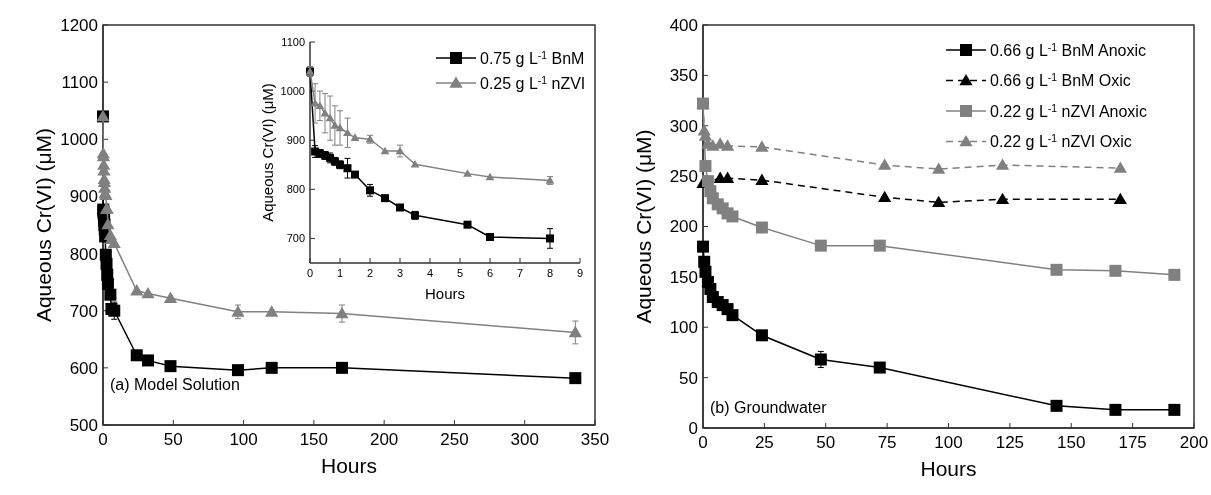 Image resolution: width=1211 pixels, height=495 pixels. Describe the element at coordinates (595, 439) in the screenshot. I see `x-tick-label: 350` at that location.